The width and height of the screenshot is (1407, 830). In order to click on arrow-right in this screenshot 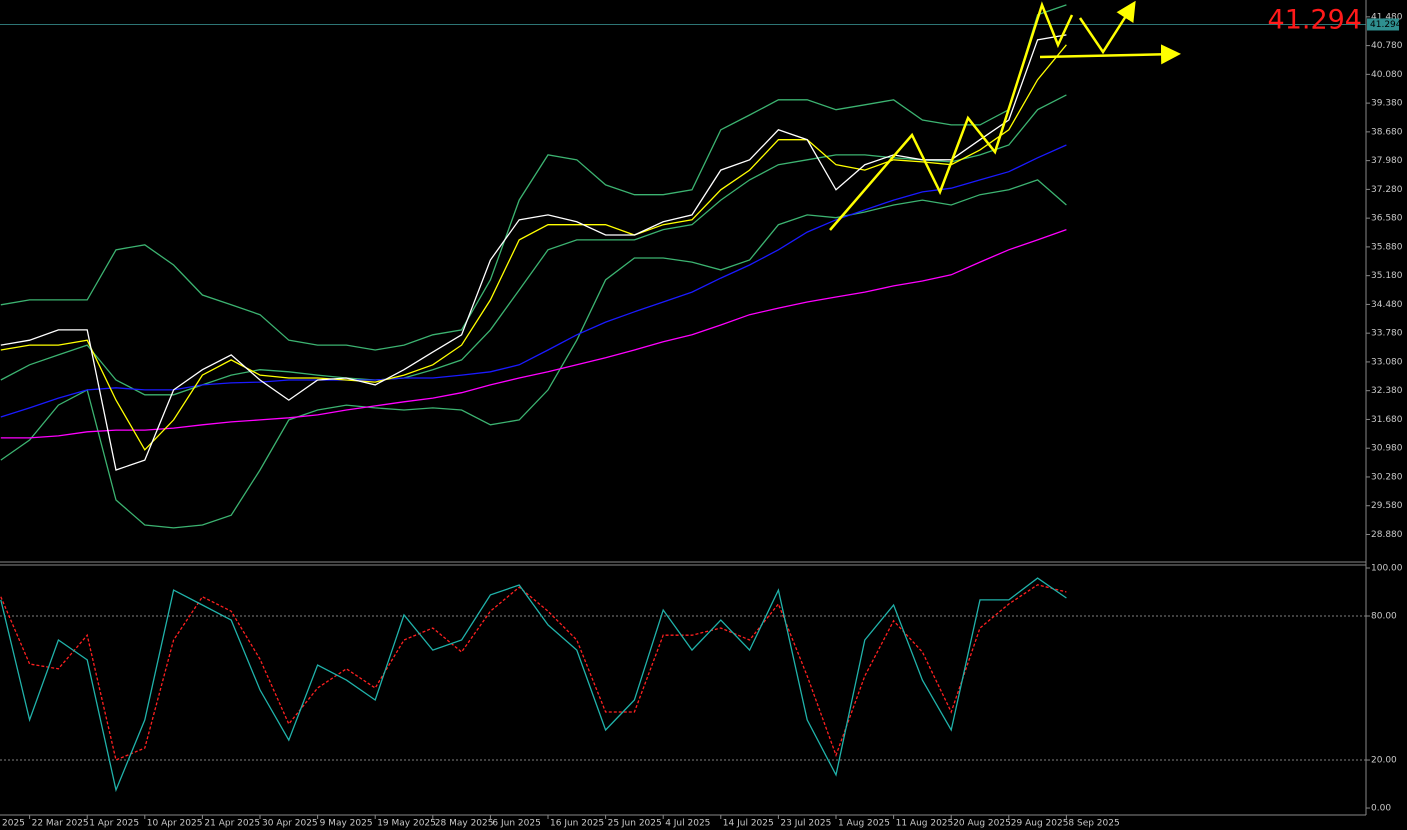, I will do `click(1110, 54)`.